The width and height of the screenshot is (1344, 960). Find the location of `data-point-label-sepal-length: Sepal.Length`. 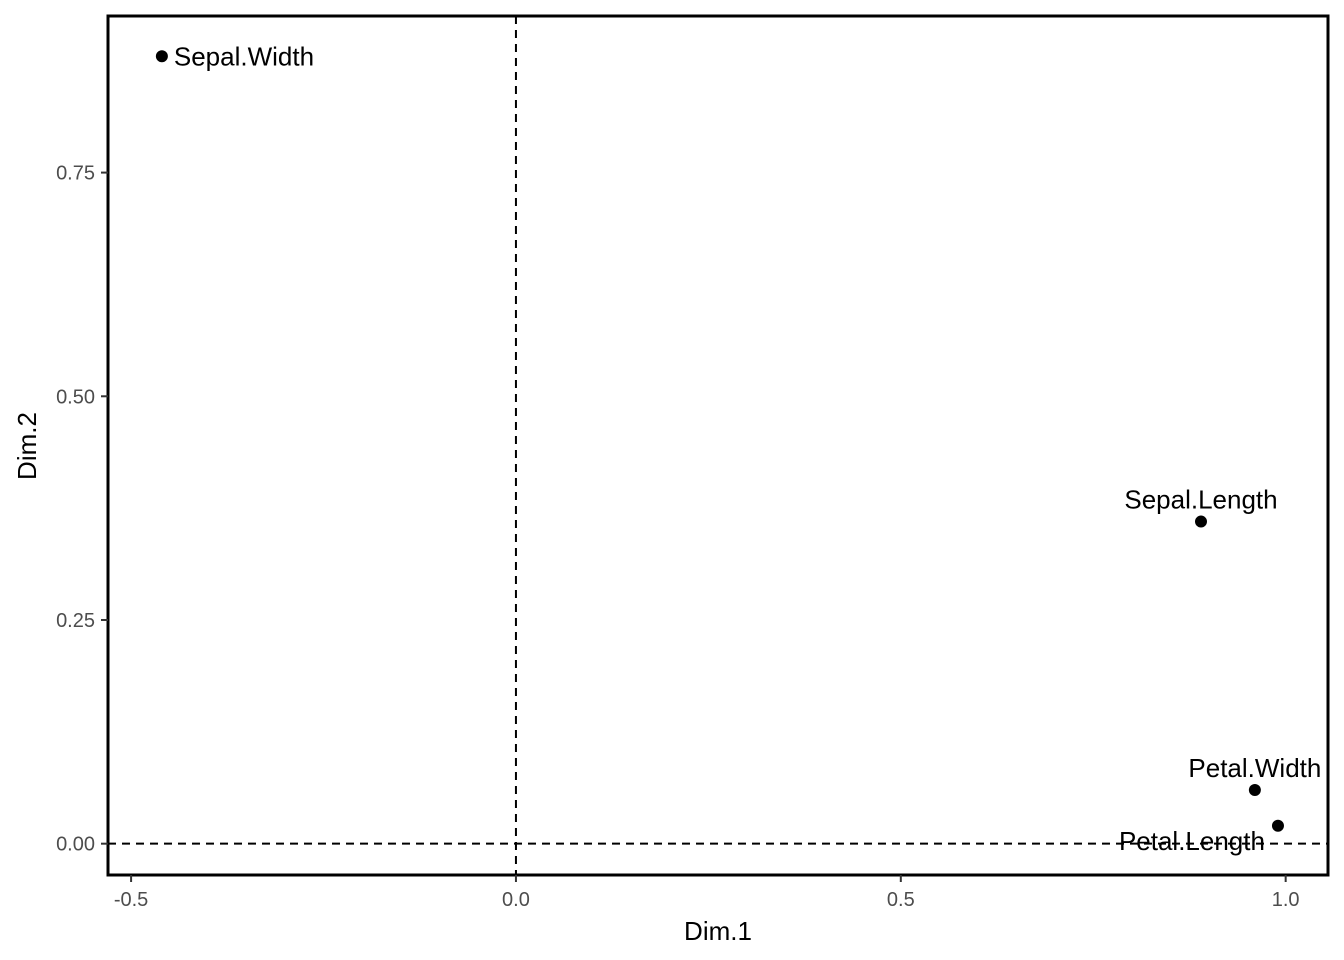

data-point-label-sepal-length: Sepal.Length is located at coordinates (1200, 500).